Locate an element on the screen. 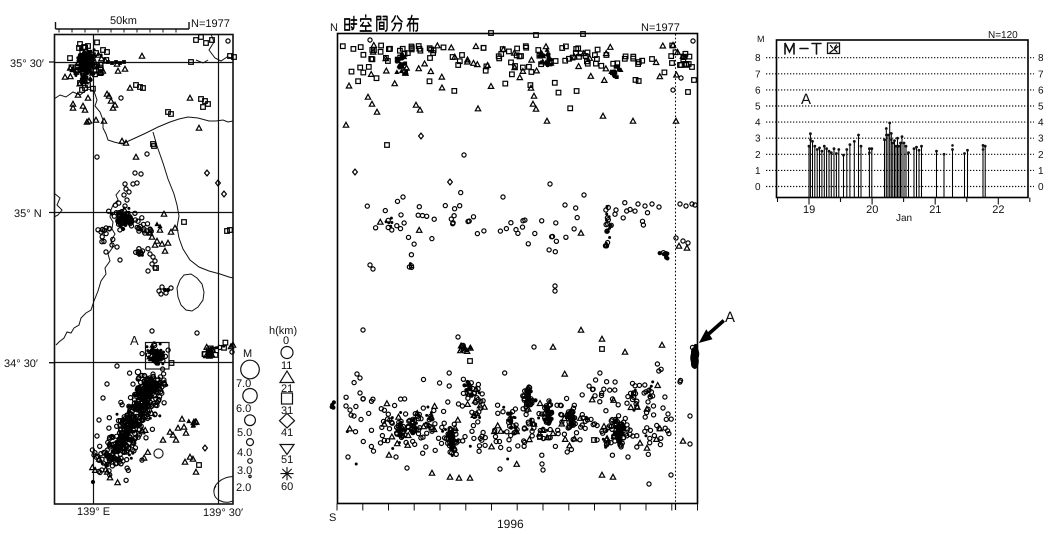 The height and width of the screenshot is (534, 1060). svg-text: 4.0 is located at coordinates (244, 453).